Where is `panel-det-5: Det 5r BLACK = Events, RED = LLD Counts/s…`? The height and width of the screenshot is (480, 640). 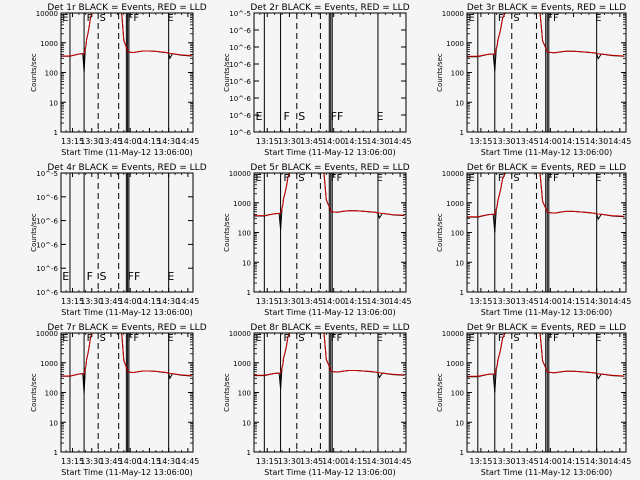 panel-det-5: Det 5r BLACK = Events, RED = LLD Counts/s… is located at coordinates (317, 240).